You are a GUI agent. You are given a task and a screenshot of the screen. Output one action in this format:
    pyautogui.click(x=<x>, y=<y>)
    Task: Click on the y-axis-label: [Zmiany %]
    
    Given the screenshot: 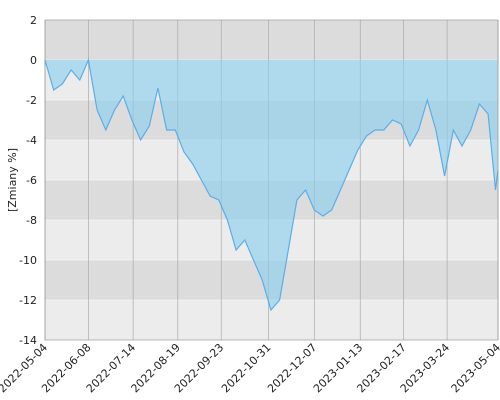 What is the action you would take?
    pyautogui.click(x=12, y=180)
    